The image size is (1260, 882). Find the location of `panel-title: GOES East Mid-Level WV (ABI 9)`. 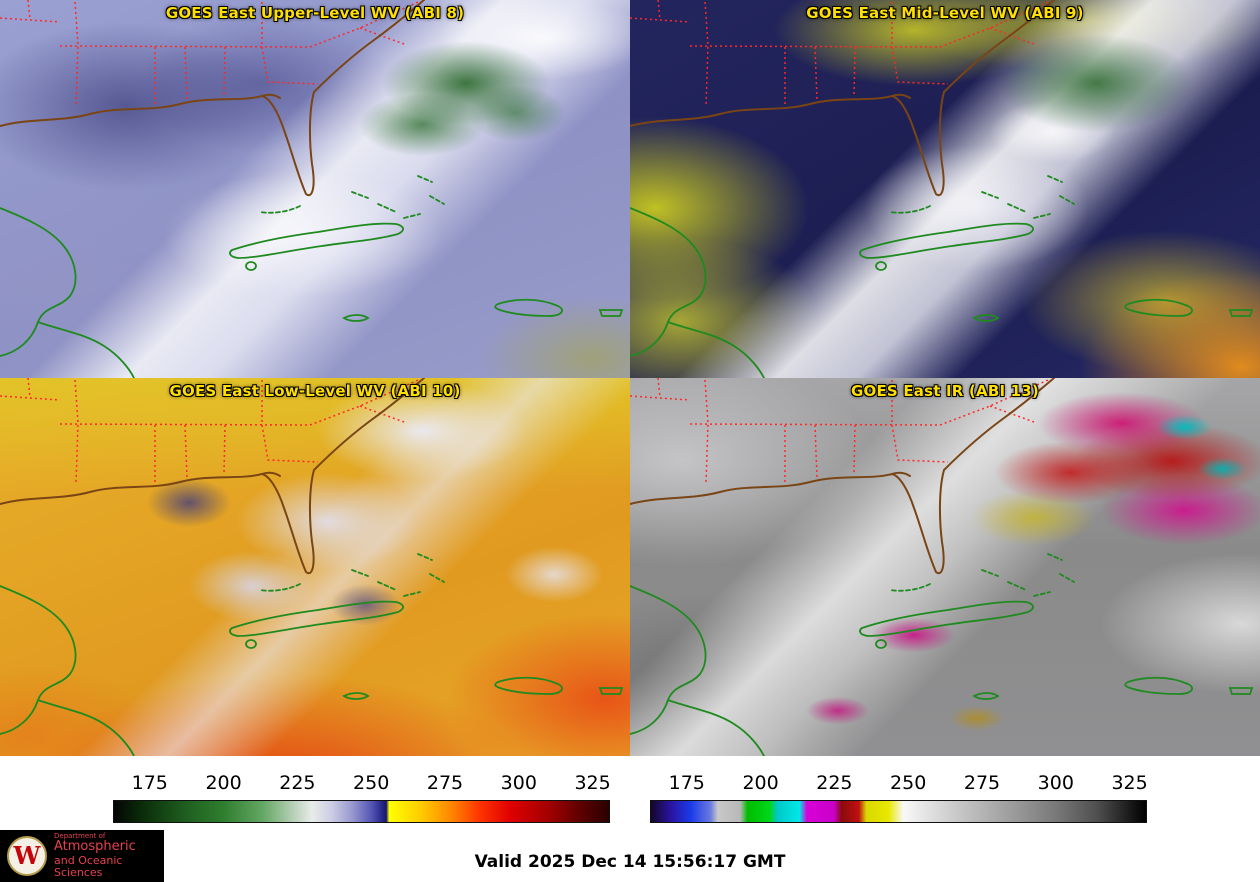

panel-title: GOES East Mid-Level WV (ABI 9) is located at coordinates (945, 13).